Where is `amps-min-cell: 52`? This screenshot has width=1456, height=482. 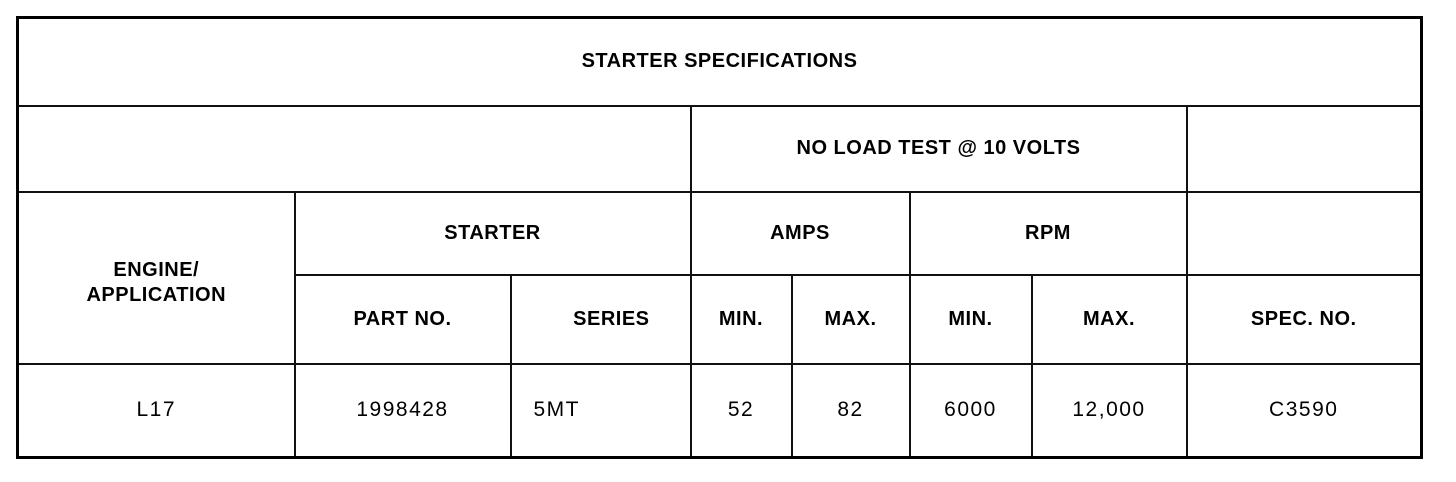 amps-min-cell: 52 is located at coordinates (741, 410).